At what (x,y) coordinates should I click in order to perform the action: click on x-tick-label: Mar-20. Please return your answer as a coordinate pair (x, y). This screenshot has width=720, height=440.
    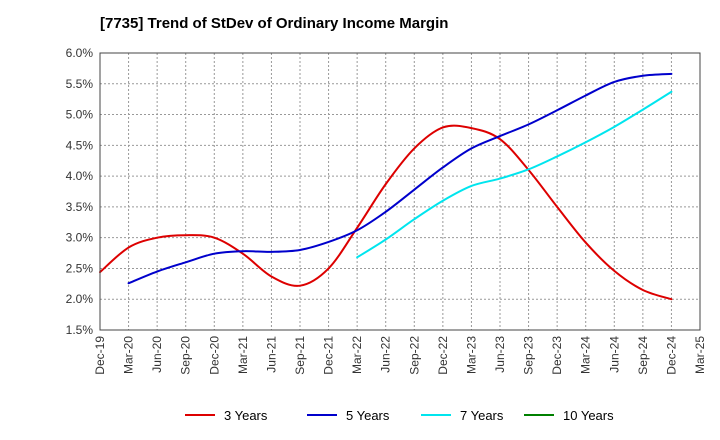
    Looking at the image, I should click on (129, 355).